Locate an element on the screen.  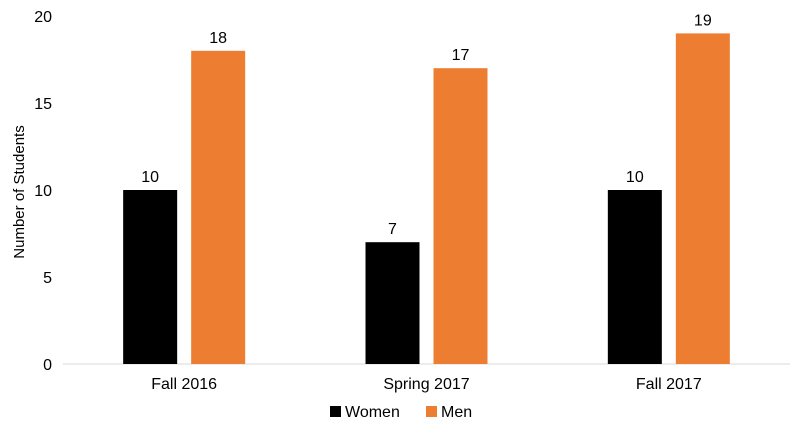
legend-swatch-women is located at coordinates (335, 411).